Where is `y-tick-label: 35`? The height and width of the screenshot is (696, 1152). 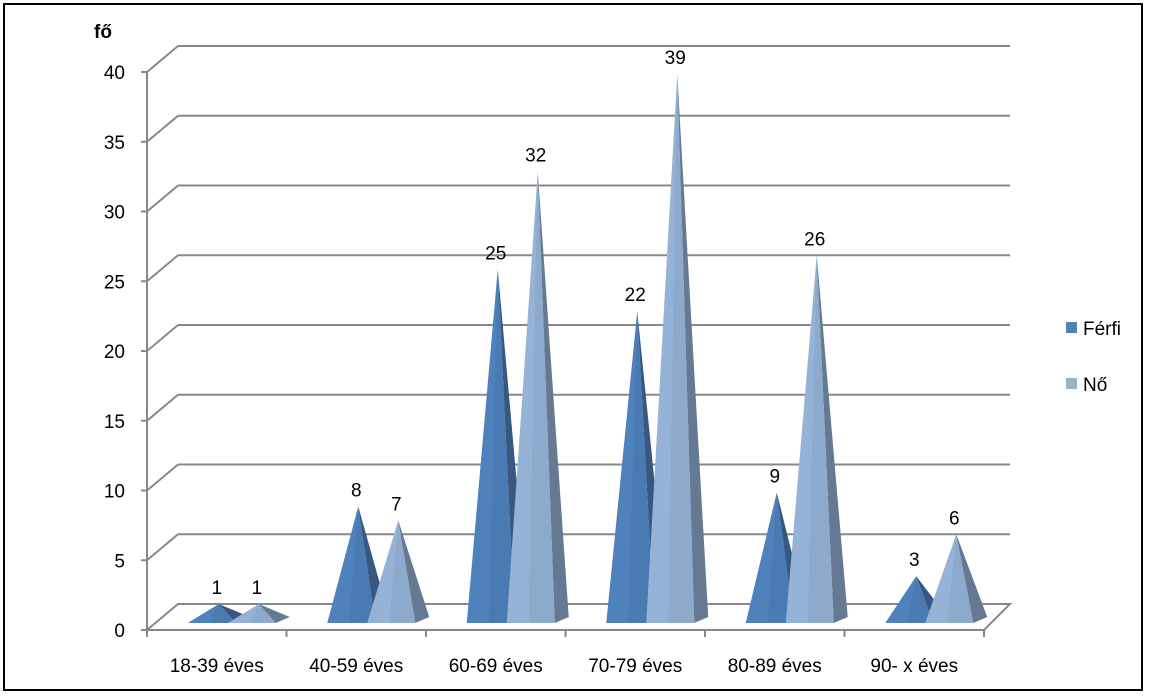 y-tick-label: 35 is located at coordinates (114, 143).